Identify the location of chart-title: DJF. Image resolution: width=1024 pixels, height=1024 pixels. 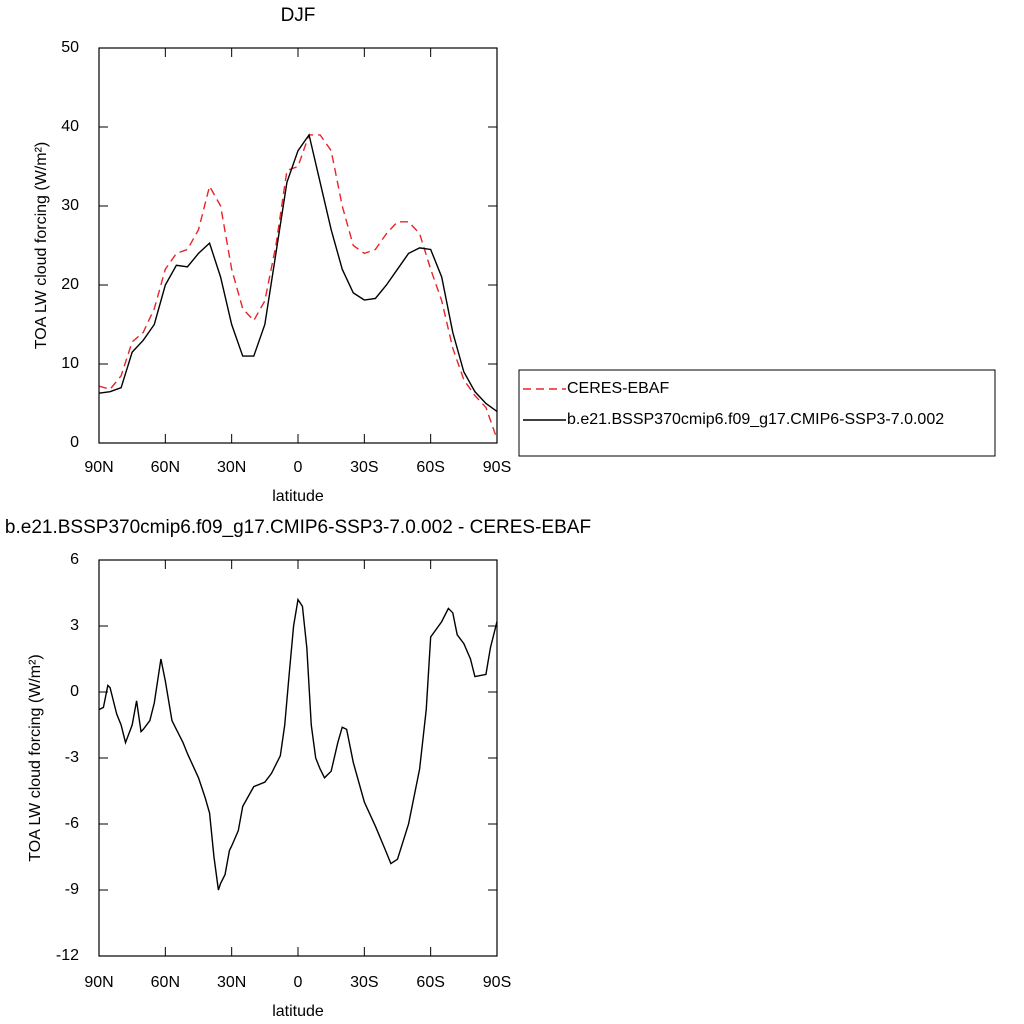
(298, 15).